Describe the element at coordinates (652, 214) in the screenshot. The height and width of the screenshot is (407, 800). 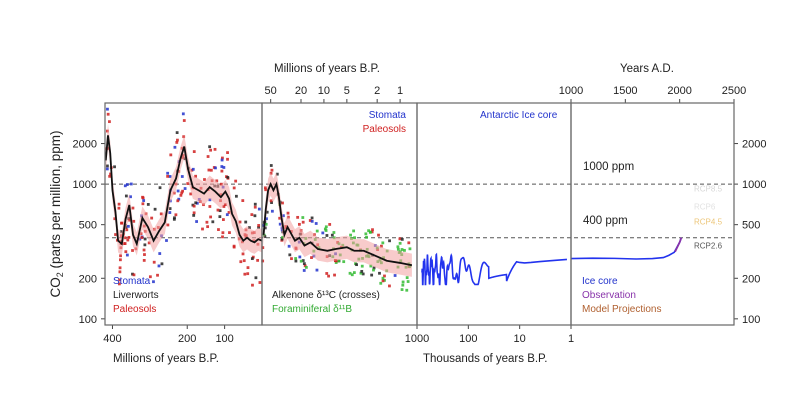
I see `panel-frame-modern` at that location.